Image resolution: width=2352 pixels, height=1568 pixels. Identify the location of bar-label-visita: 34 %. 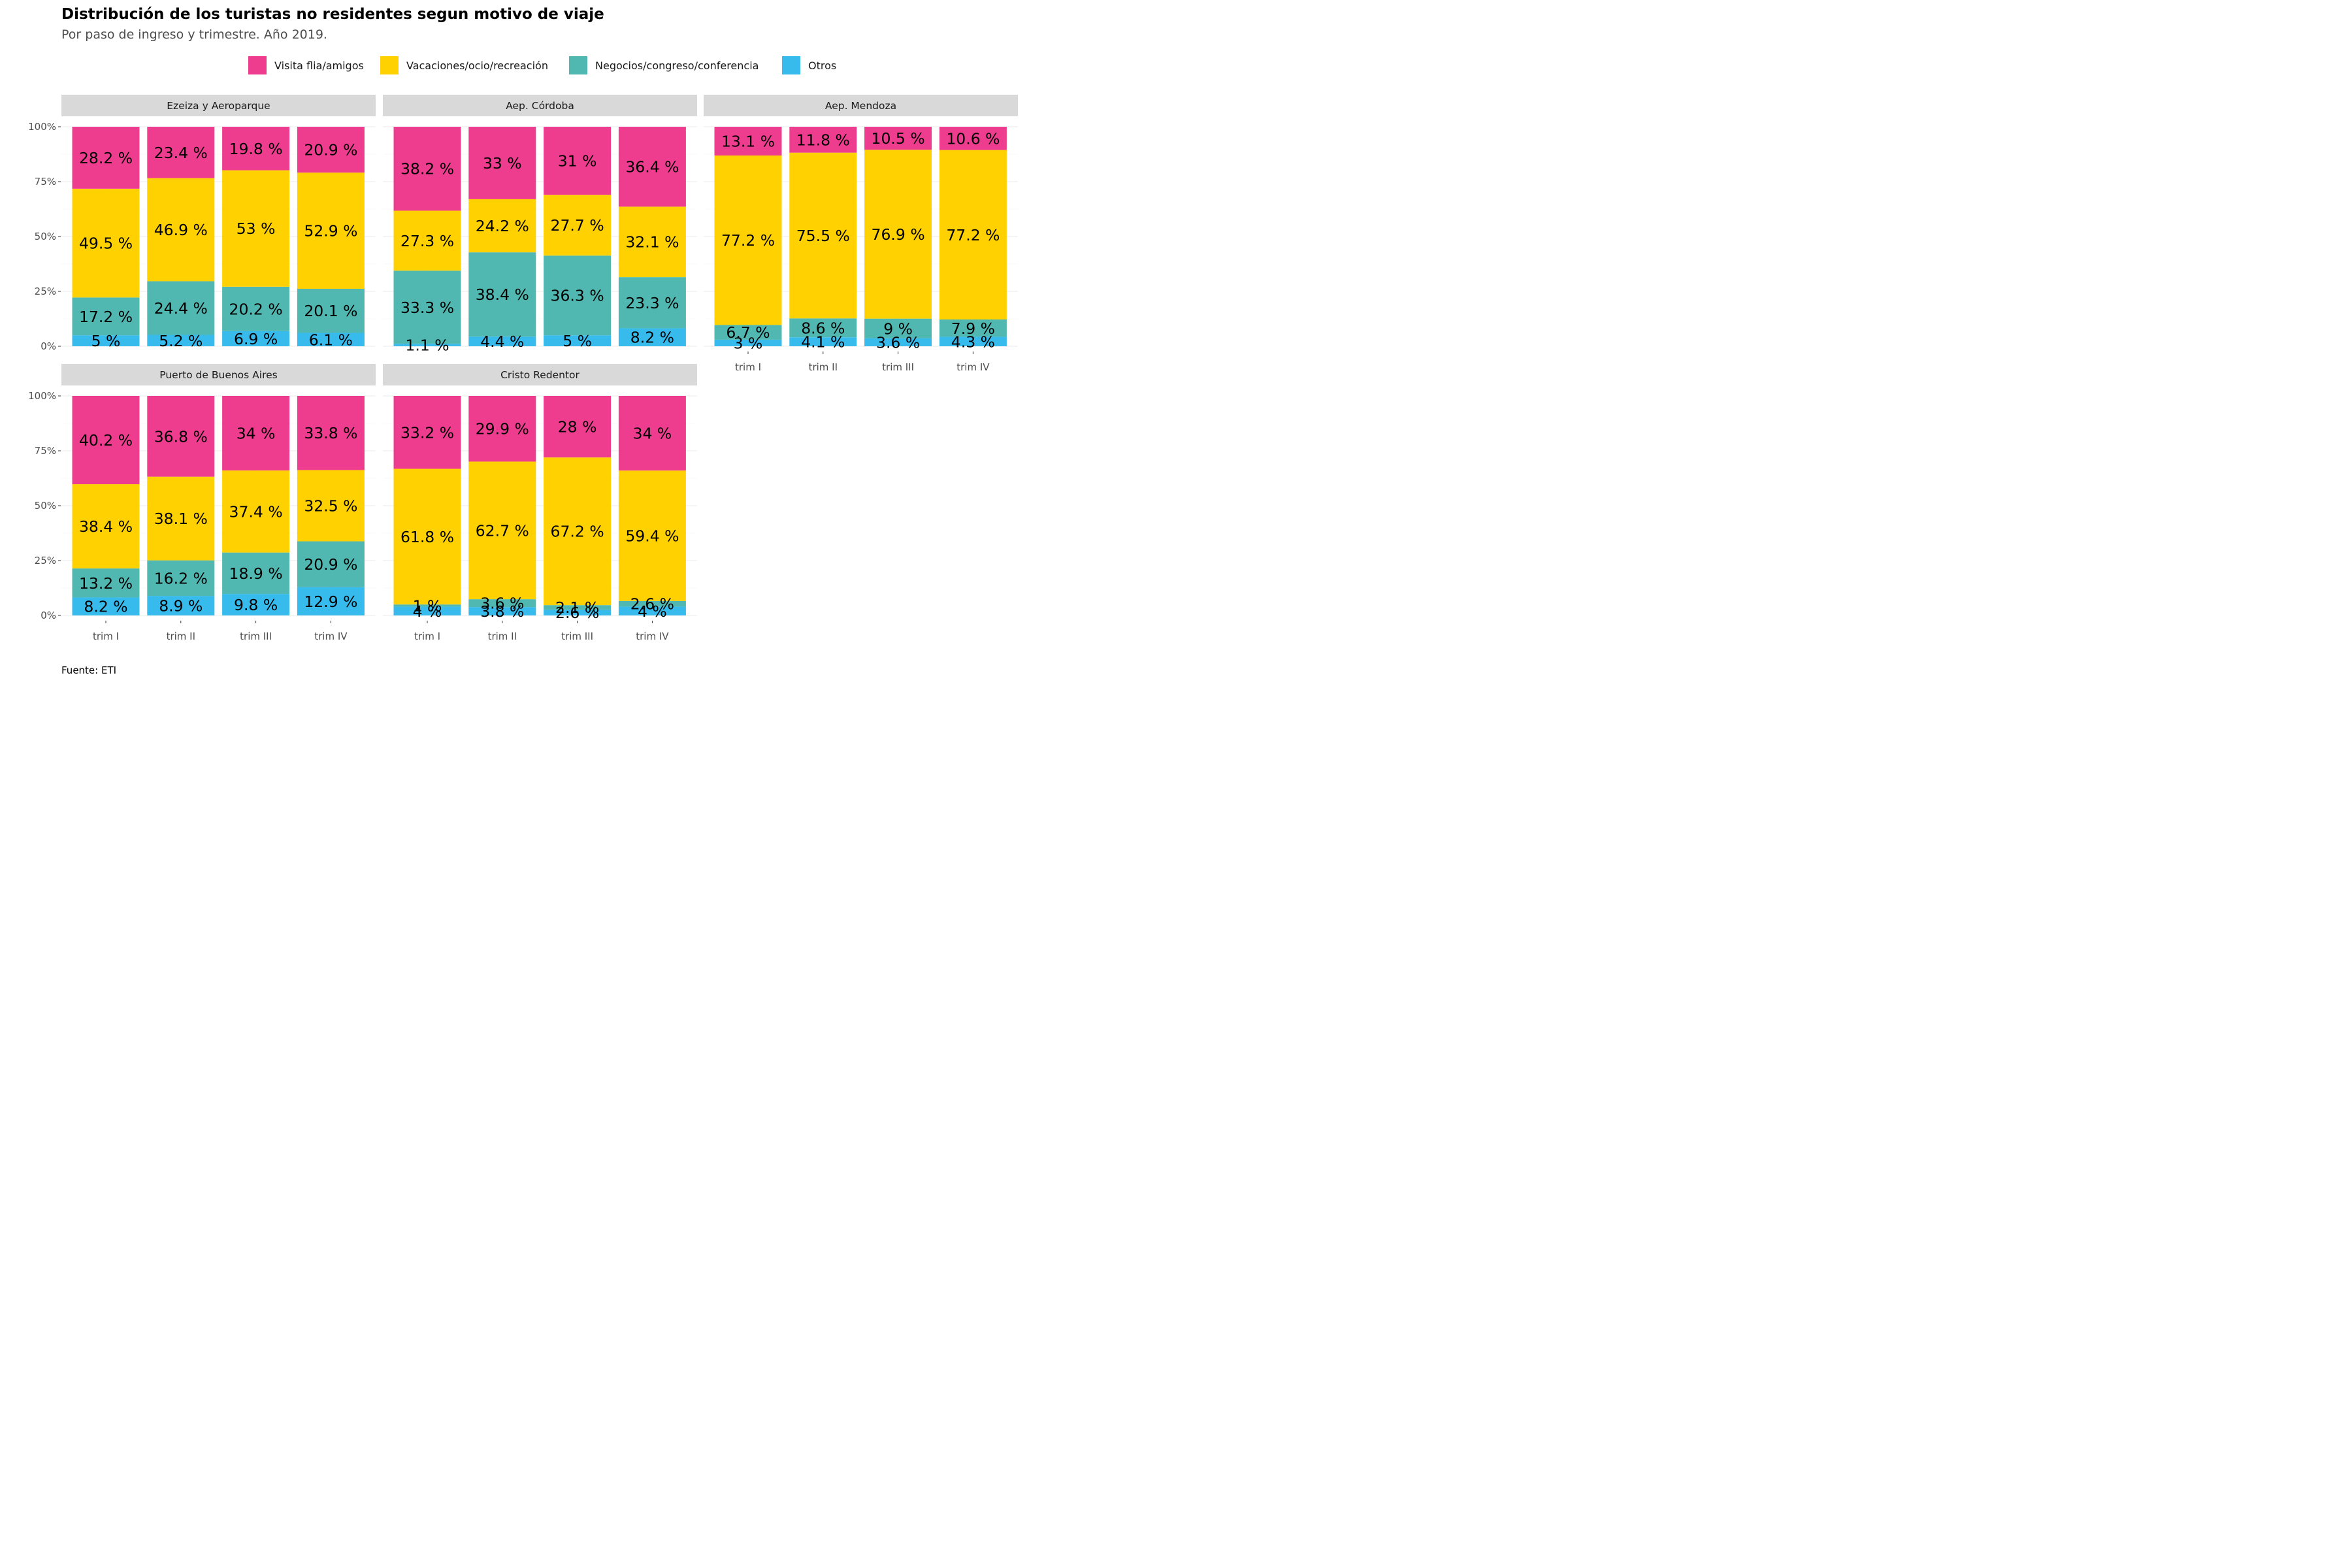
(256, 434).